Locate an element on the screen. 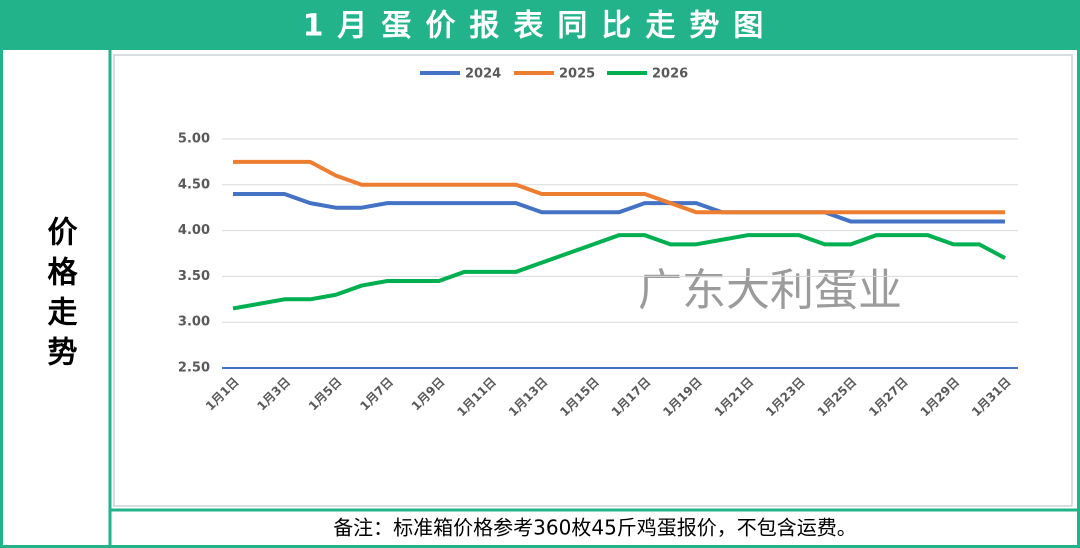  y-label: 价格走势 is located at coordinates (60, 296).